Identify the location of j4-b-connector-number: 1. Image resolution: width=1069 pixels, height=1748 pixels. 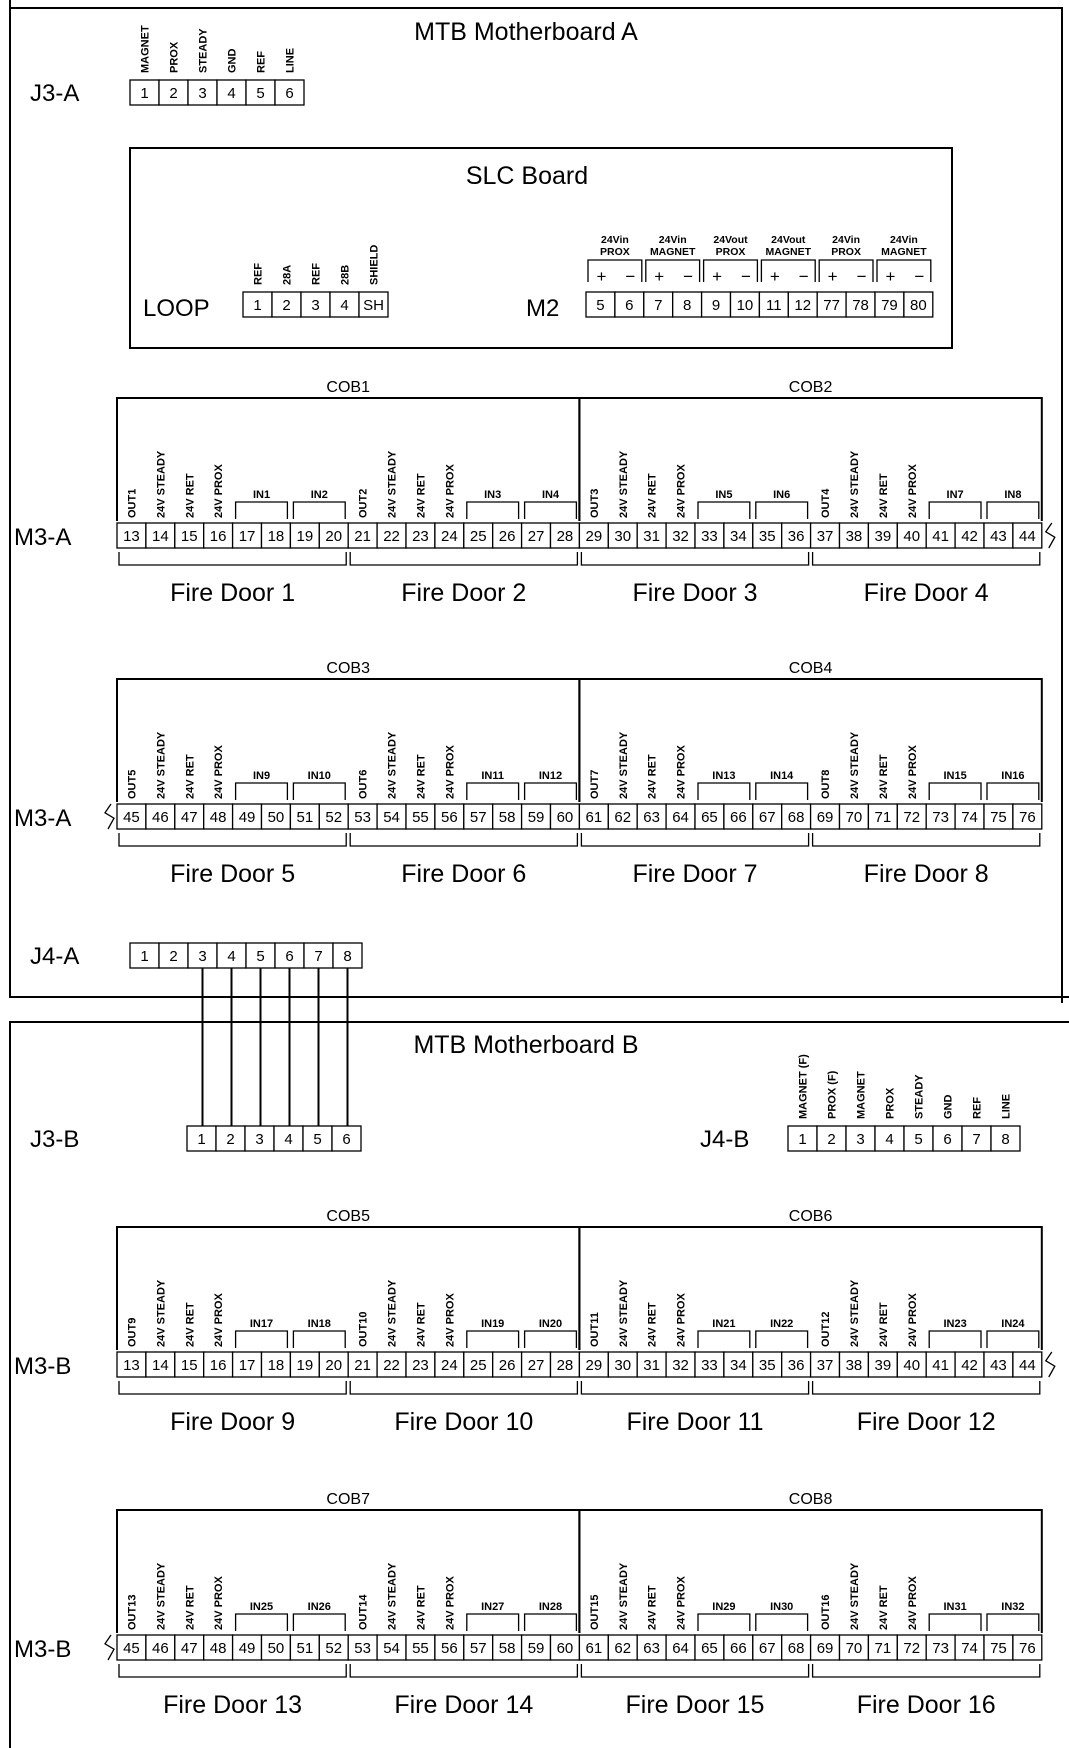
(802, 1139).